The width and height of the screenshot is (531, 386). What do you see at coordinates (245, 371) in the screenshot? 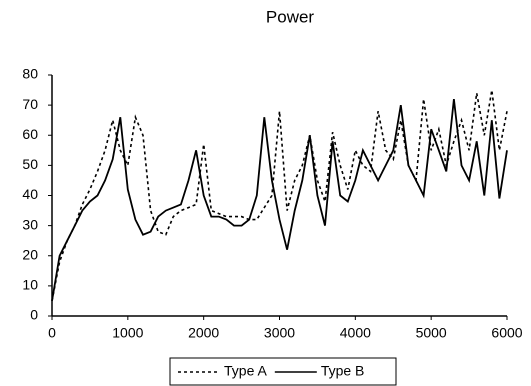
I see `legend-label: Type A` at bounding box center [245, 371].